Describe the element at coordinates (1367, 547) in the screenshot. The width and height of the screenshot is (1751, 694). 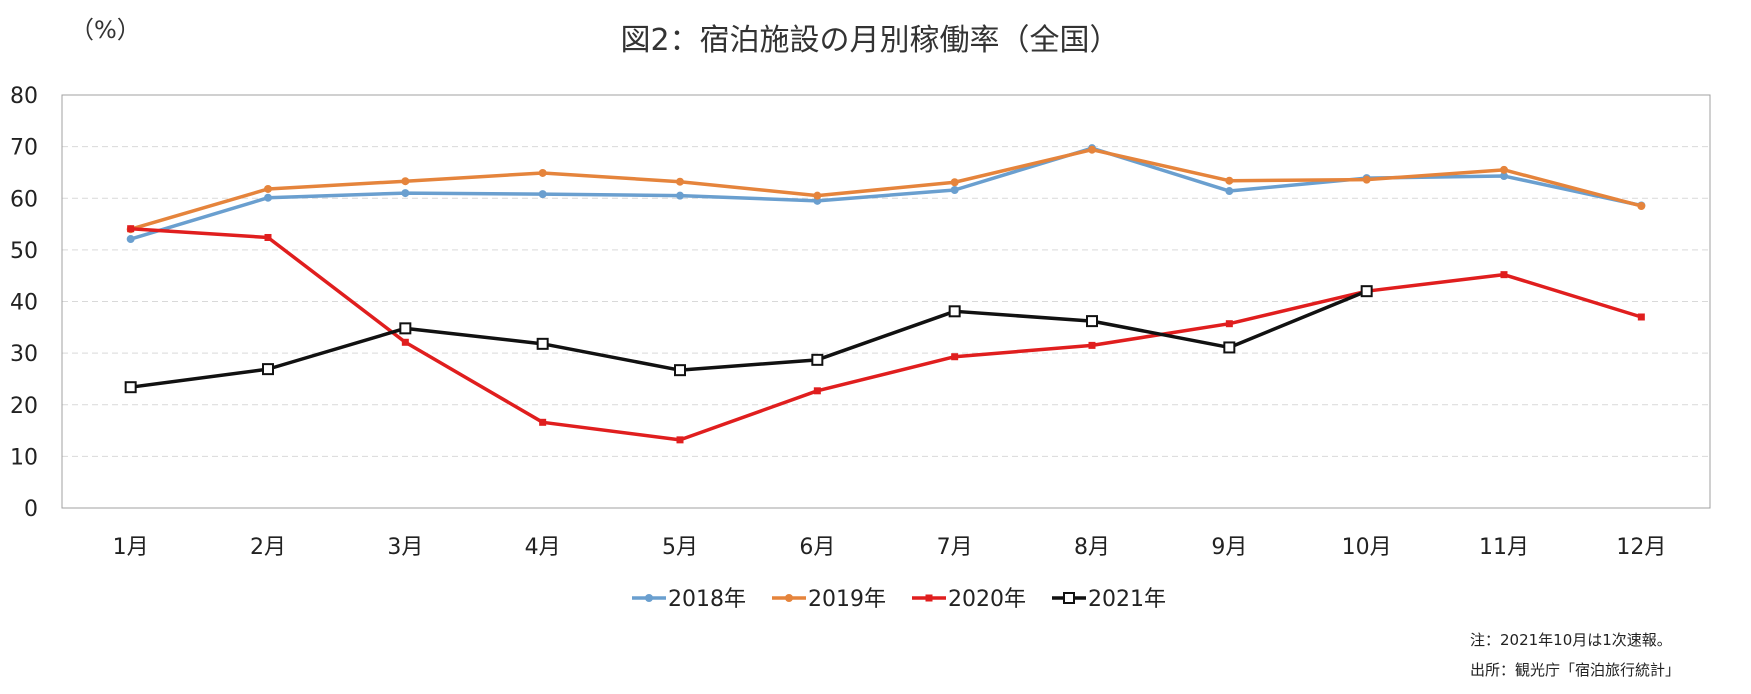
I see `x-tick-label: 10月` at that location.